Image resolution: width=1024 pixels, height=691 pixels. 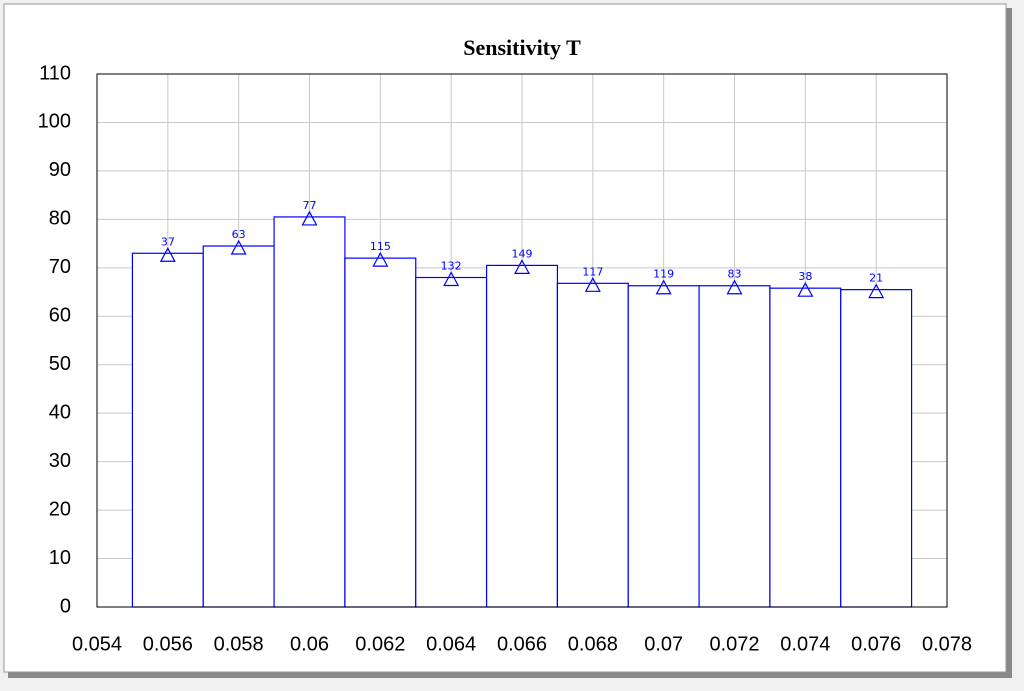 What do you see at coordinates (239, 234) in the screenshot?
I see `count-label: 63` at bounding box center [239, 234].